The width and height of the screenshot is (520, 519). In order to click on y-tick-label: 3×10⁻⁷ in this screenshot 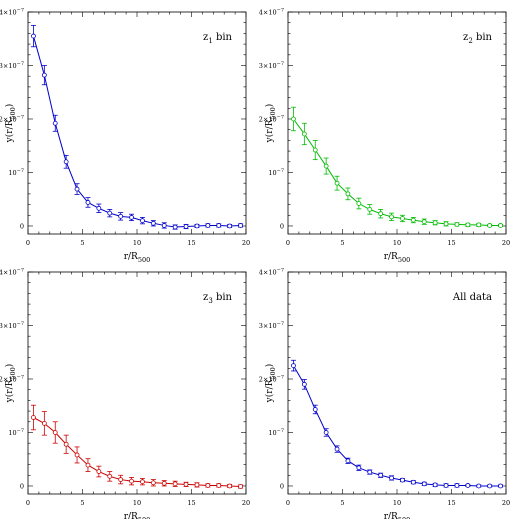, I will do `click(271, 65)`.